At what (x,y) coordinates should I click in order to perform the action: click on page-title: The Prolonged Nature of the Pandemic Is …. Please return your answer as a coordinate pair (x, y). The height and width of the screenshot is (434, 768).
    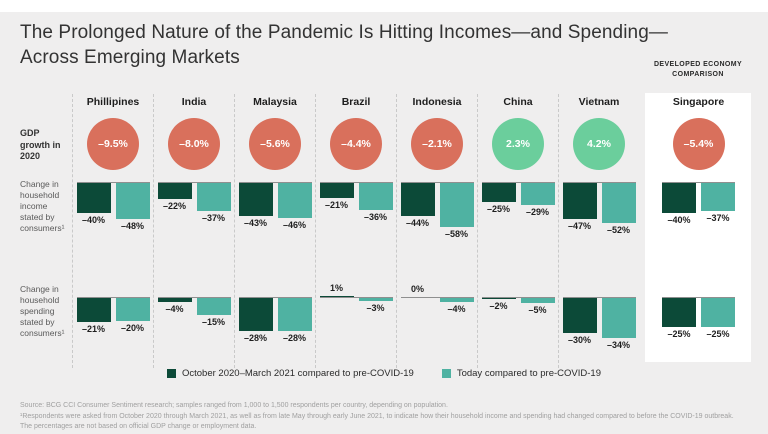
    Looking at the image, I should click on (344, 45).